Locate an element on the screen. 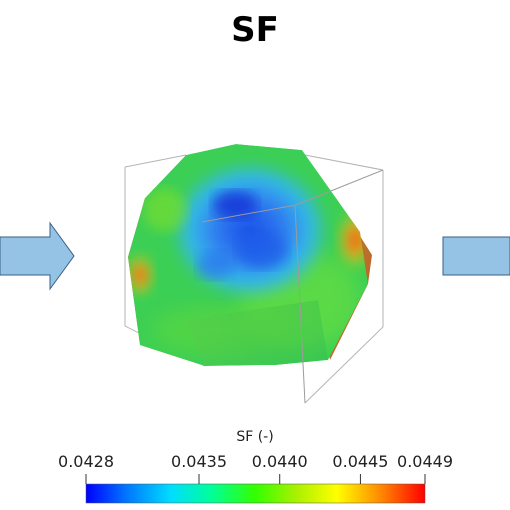 Image resolution: width=510 pixels, height=510 pixels. colorbar-tick-label: 0.0449 is located at coordinates (425, 461).